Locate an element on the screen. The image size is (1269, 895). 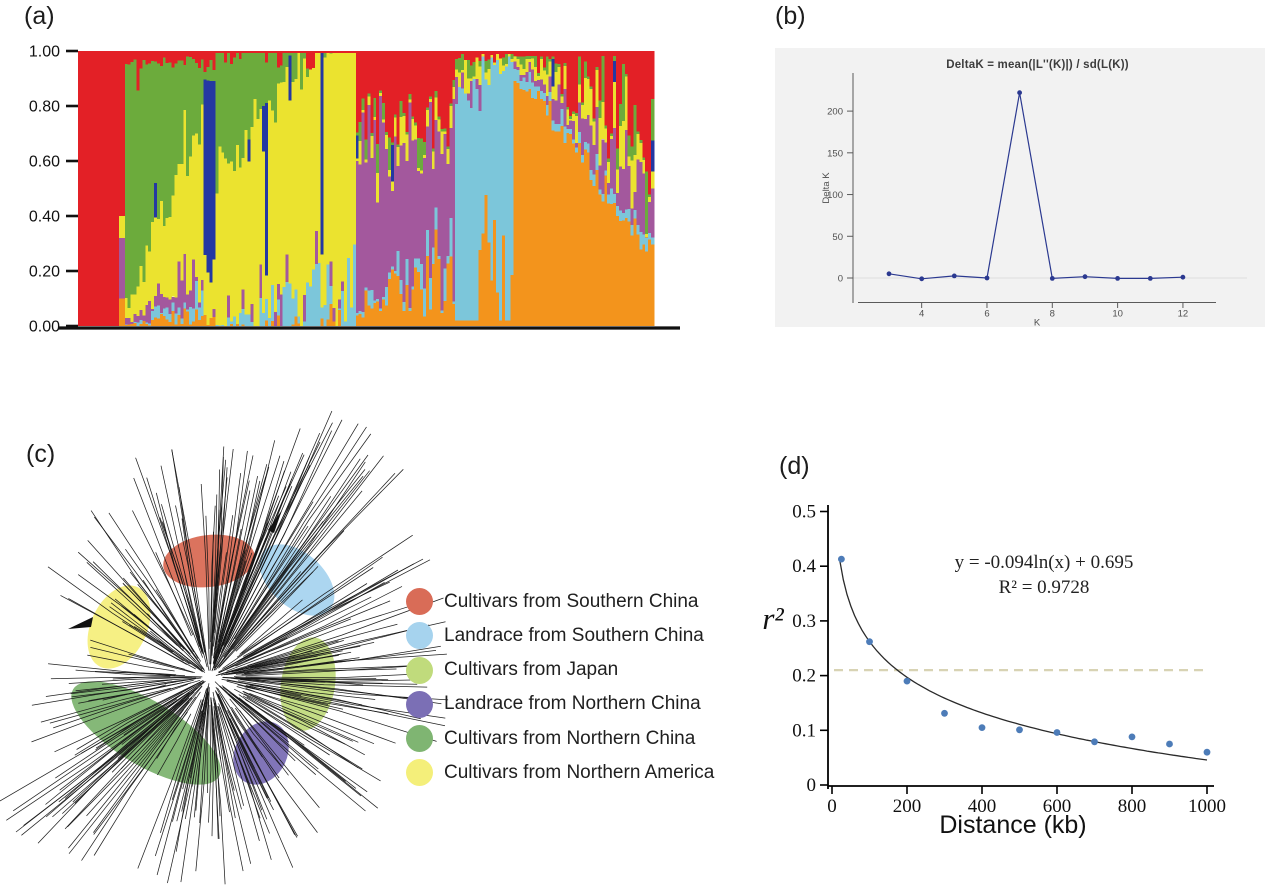
ld-y-tick-label: 0.3 is located at coordinates (804, 621).